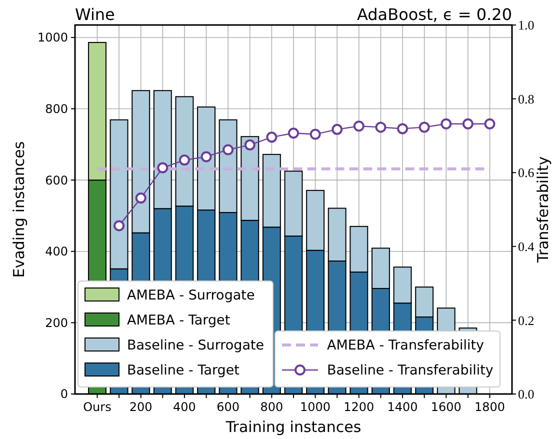 This screenshot has height=439, width=558. I want to click on y2-tick-label: 0.6, so click(526, 172).